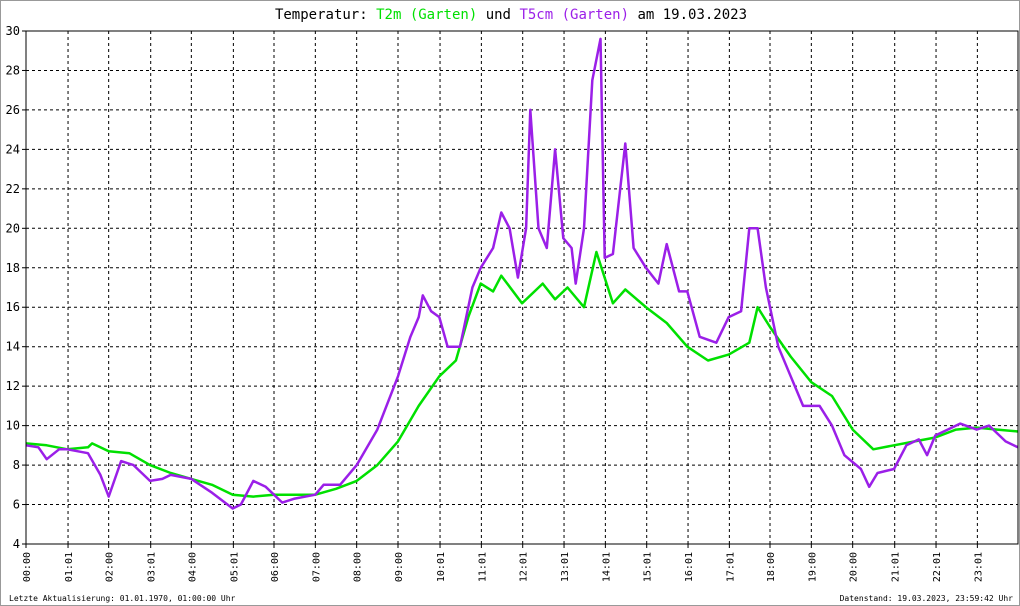  What do you see at coordinates (110, 567) in the screenshot?
I see `x-tick-label: 02:00` at bounding box center [110, 567].